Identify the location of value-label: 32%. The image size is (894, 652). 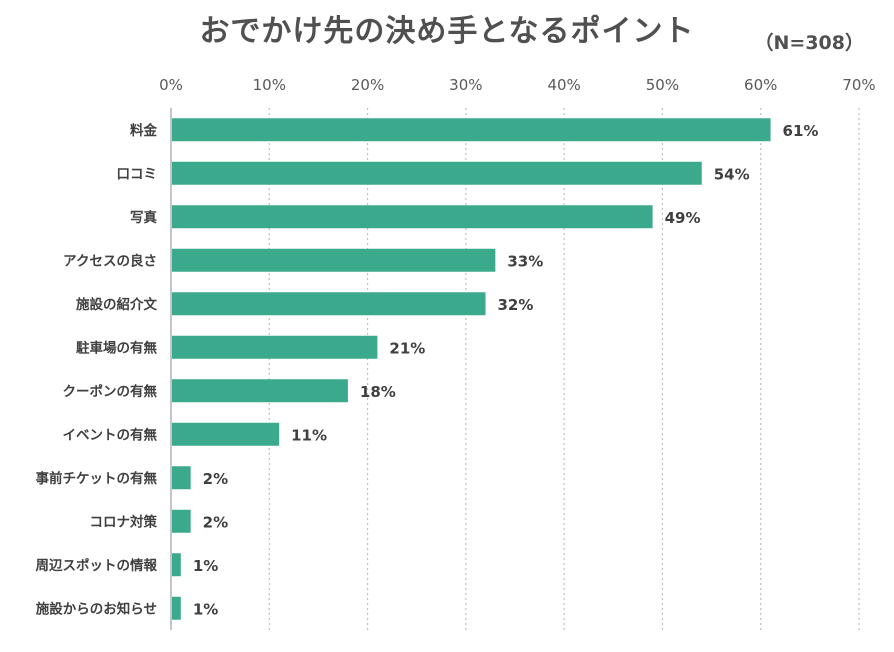
(516, 305).